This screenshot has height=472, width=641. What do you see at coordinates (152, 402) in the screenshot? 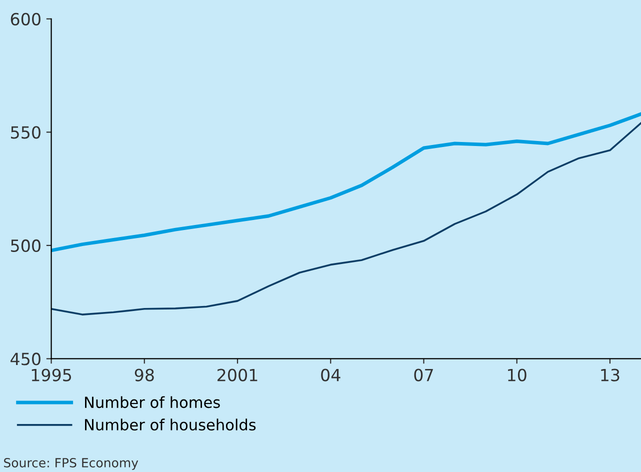
I see `legend-label: Number of homes` at bounding box center [152, 402].